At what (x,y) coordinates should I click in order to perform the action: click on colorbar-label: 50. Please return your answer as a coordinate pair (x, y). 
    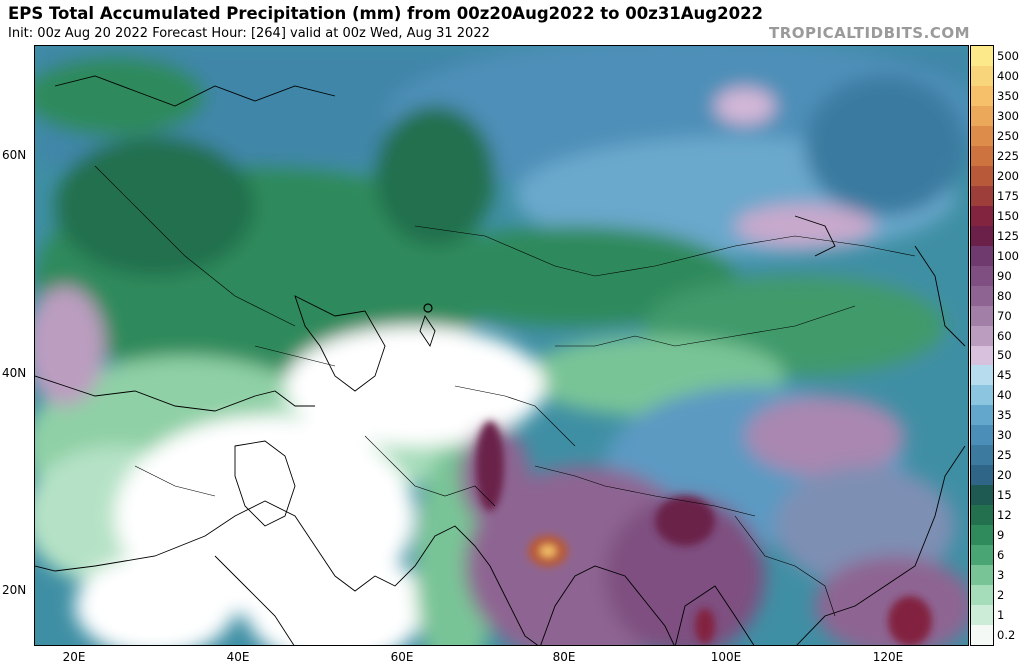
    Looking at the image, I should click on (1004, 355).